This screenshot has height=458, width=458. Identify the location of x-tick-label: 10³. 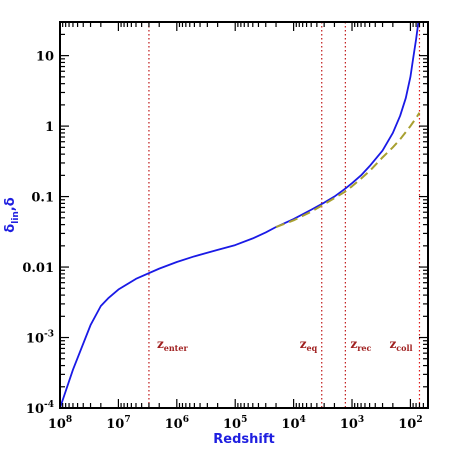
(352, 423).